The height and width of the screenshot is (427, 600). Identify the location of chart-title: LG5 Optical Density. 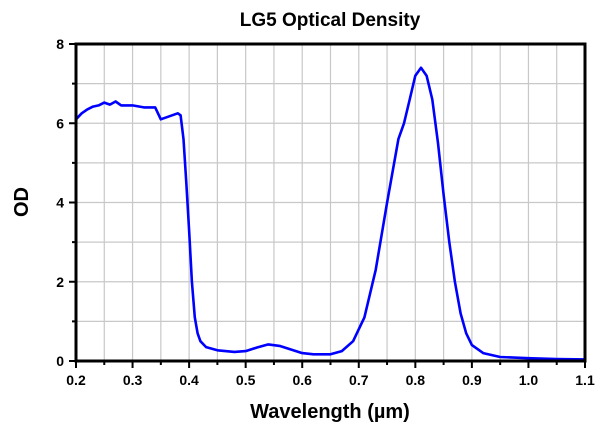
(330, 20).